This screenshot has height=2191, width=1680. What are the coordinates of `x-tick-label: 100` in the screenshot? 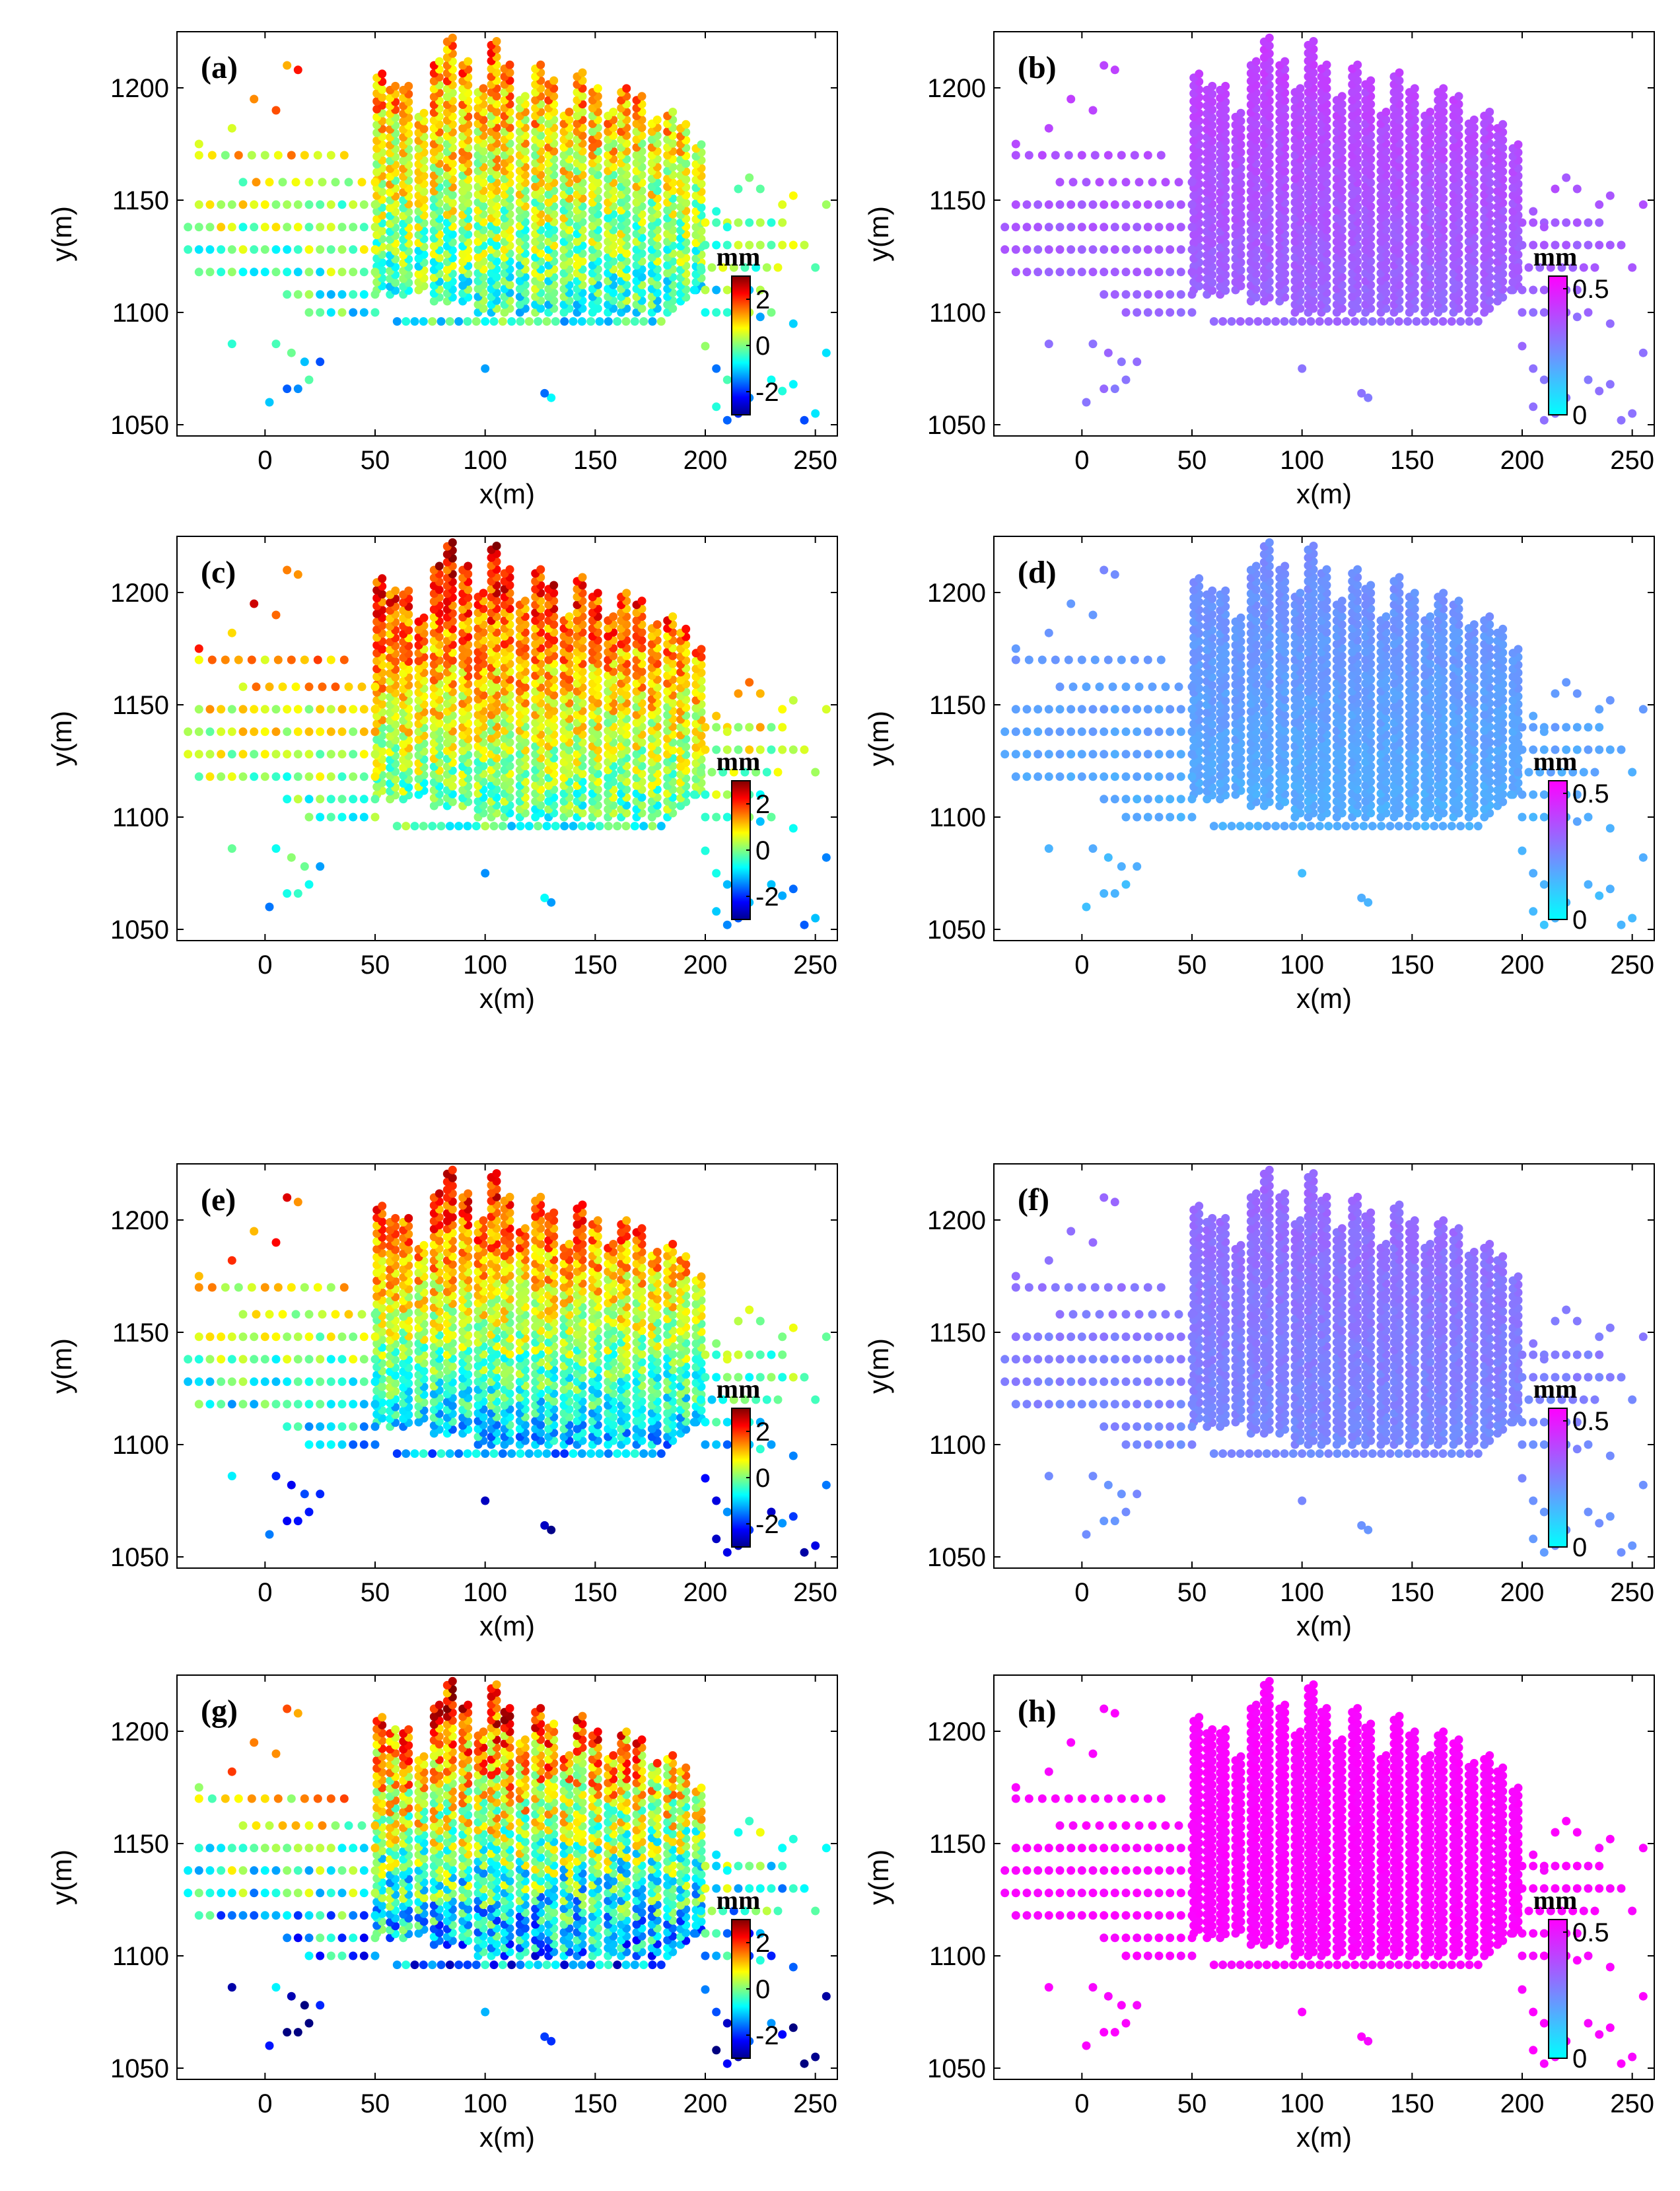 It's located at (485, 965).